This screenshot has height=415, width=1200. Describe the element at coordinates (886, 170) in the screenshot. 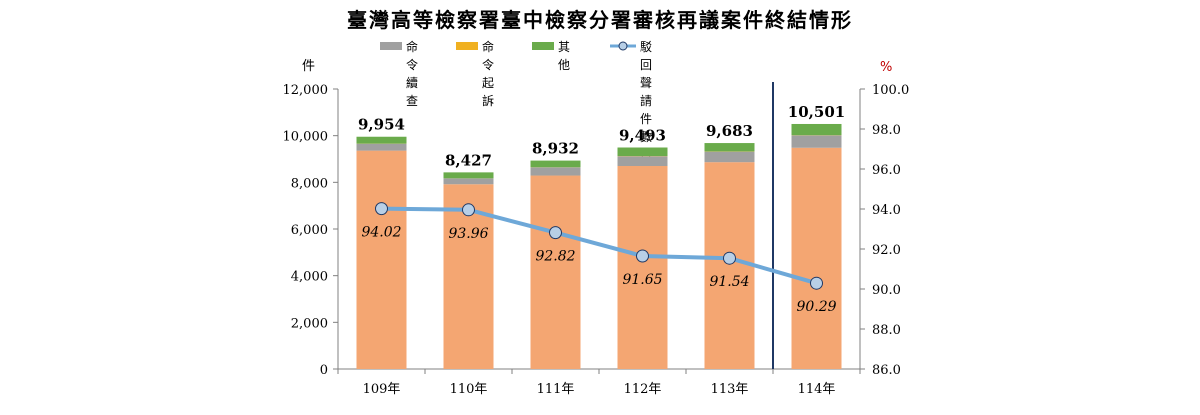

I see `right-tick-label: 96.0` at that location.